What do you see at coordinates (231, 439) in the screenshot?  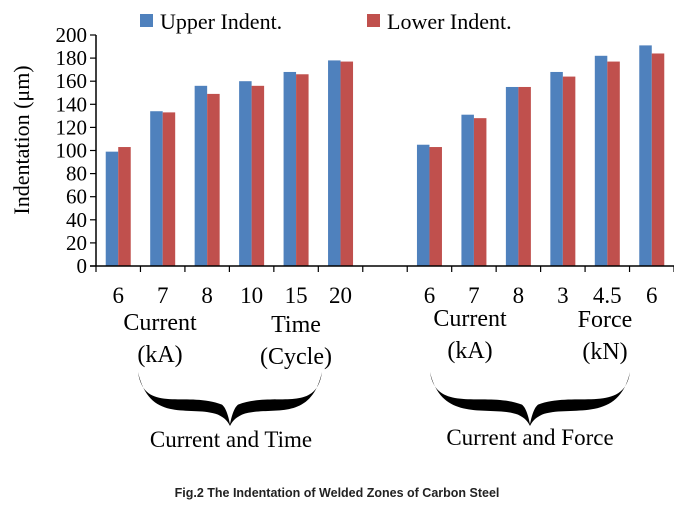 I see `brace-label: Current and Time` at bounding box center [231, 439].